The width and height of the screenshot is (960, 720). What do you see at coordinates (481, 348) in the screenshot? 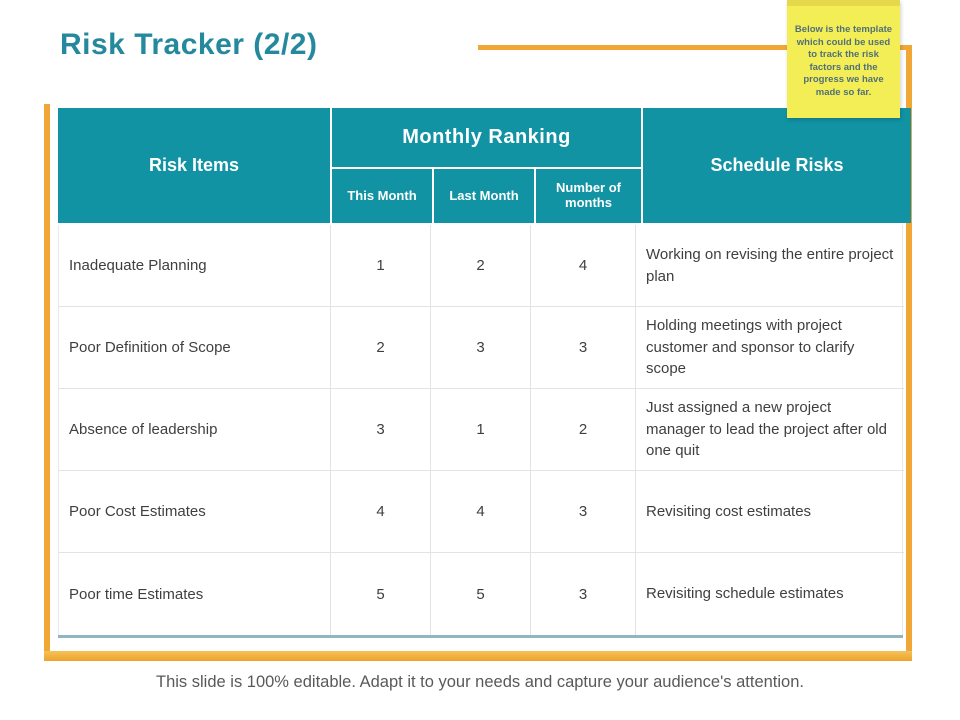
I see `table-cell-last-month: 3` at bounding box center [481, 348].